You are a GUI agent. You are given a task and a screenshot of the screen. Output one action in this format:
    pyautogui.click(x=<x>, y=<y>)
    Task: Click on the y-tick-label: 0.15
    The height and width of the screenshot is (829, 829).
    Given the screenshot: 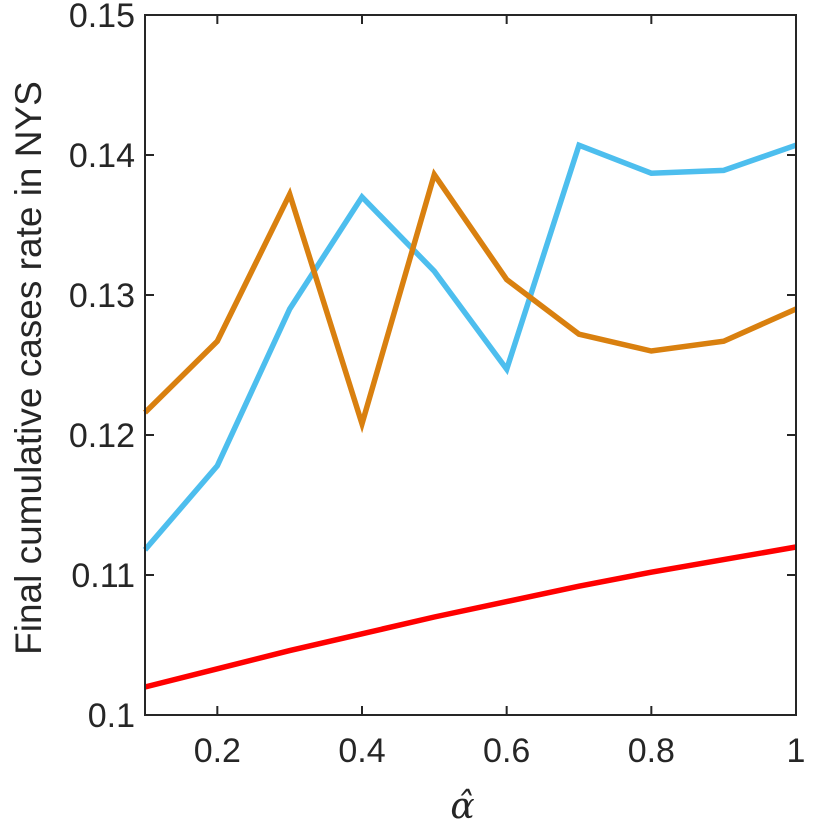 What is the action you would take?
    pyautogui.click(x=102, y=17)
    